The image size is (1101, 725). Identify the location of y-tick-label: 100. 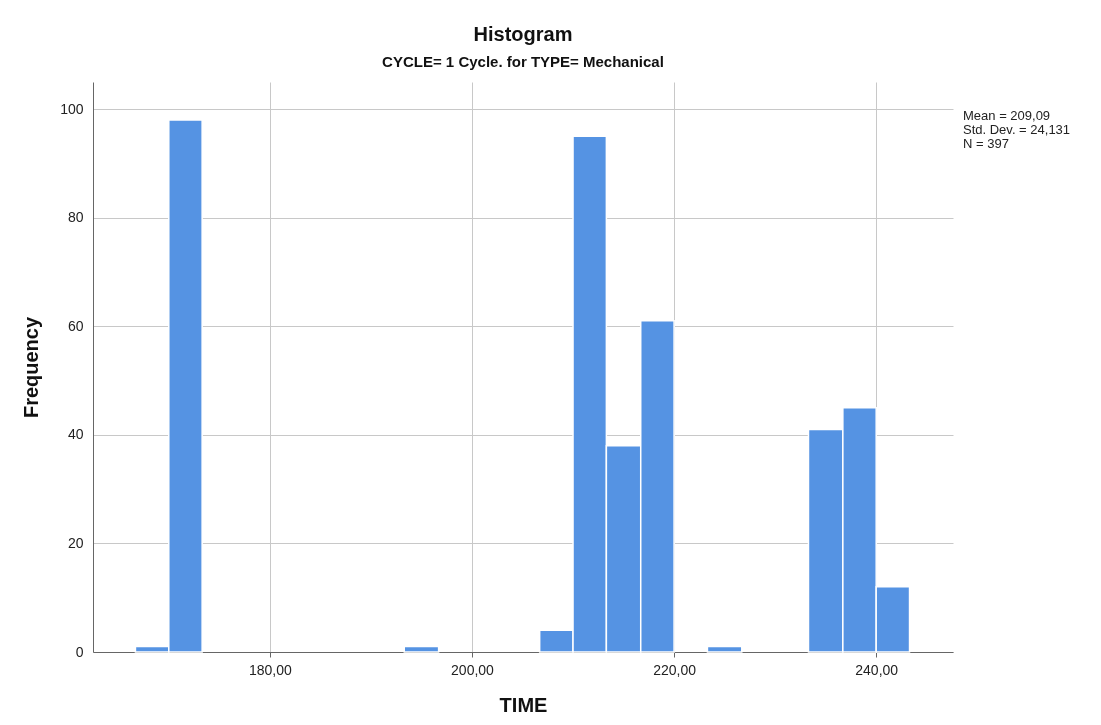
(72, 108).